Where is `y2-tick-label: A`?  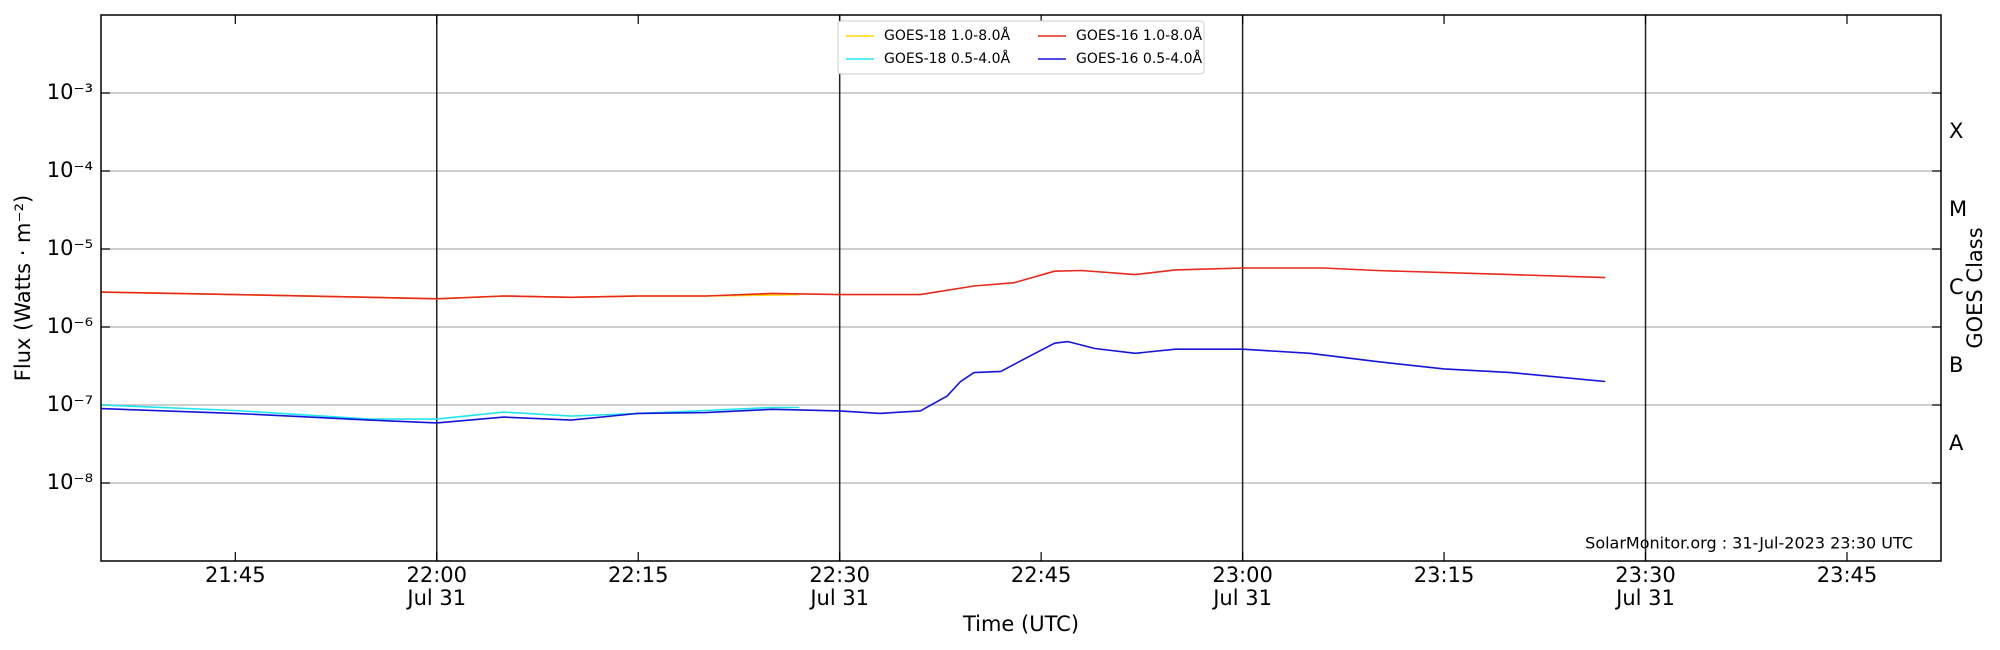
y2-tick-label: A is located at coordinates (1956, 443).